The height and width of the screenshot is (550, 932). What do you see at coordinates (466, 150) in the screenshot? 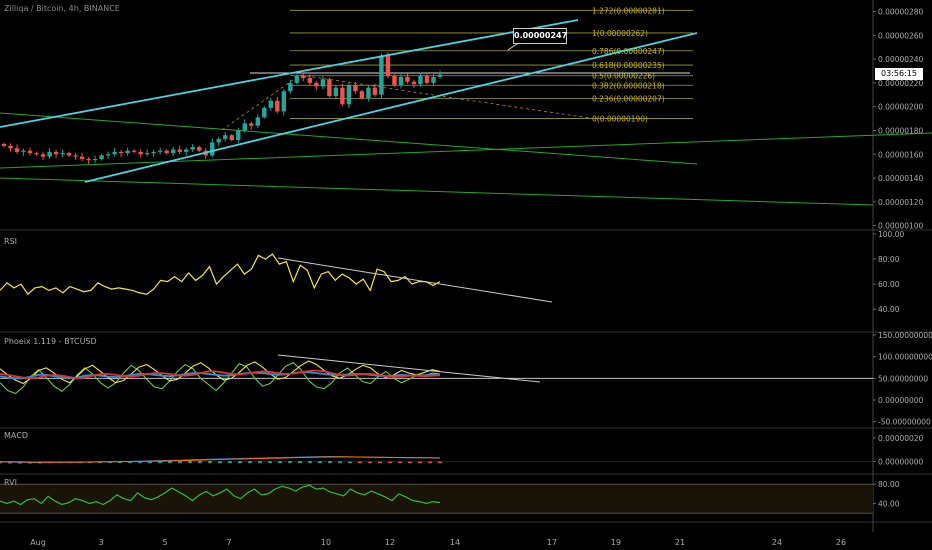
I see `trend-line-mid` at bounding box center [466, 150].